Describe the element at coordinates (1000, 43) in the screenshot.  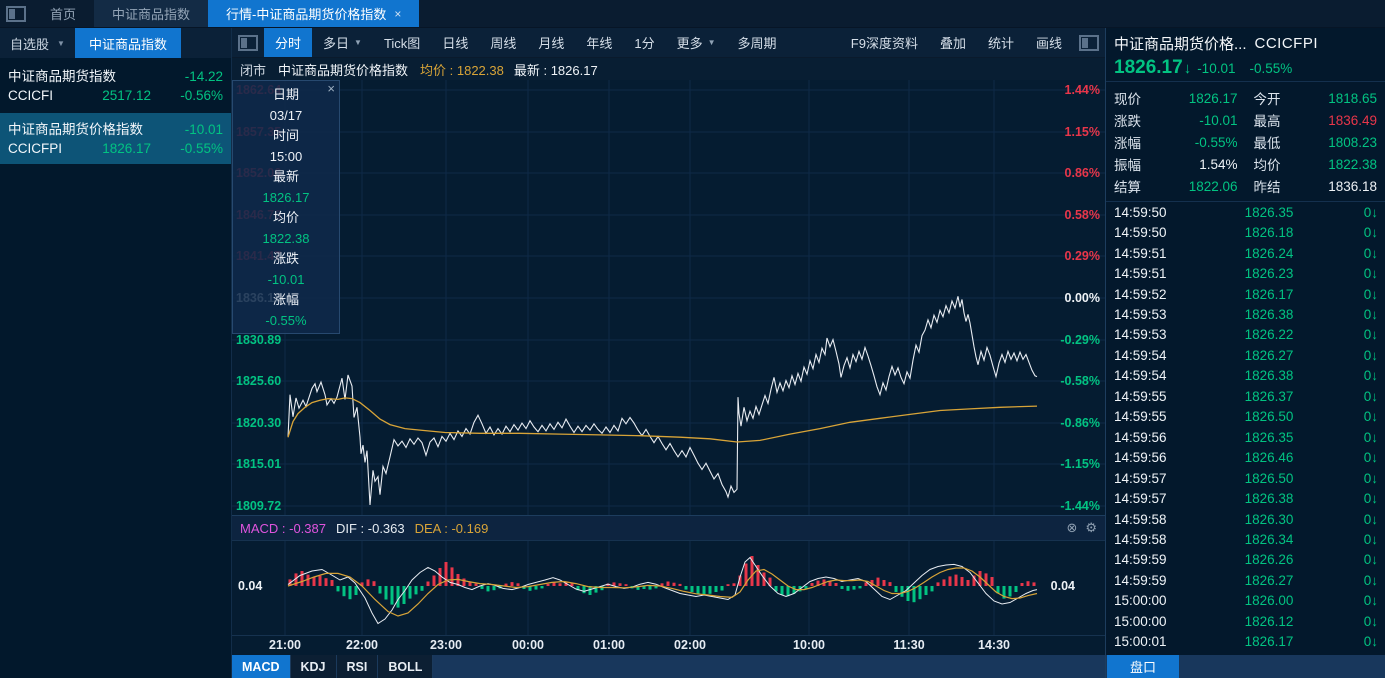
I see `toolbar-action-统计: 统计` at that location.